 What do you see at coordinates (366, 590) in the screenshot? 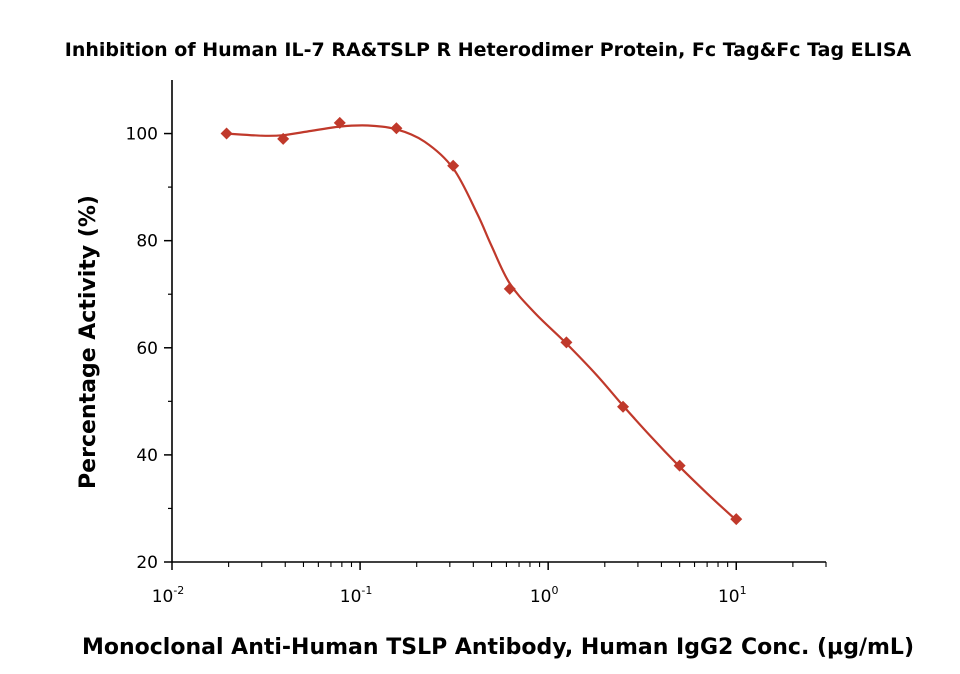
I see `x-tick-exponent: -1` at bounding box center [366, 590].